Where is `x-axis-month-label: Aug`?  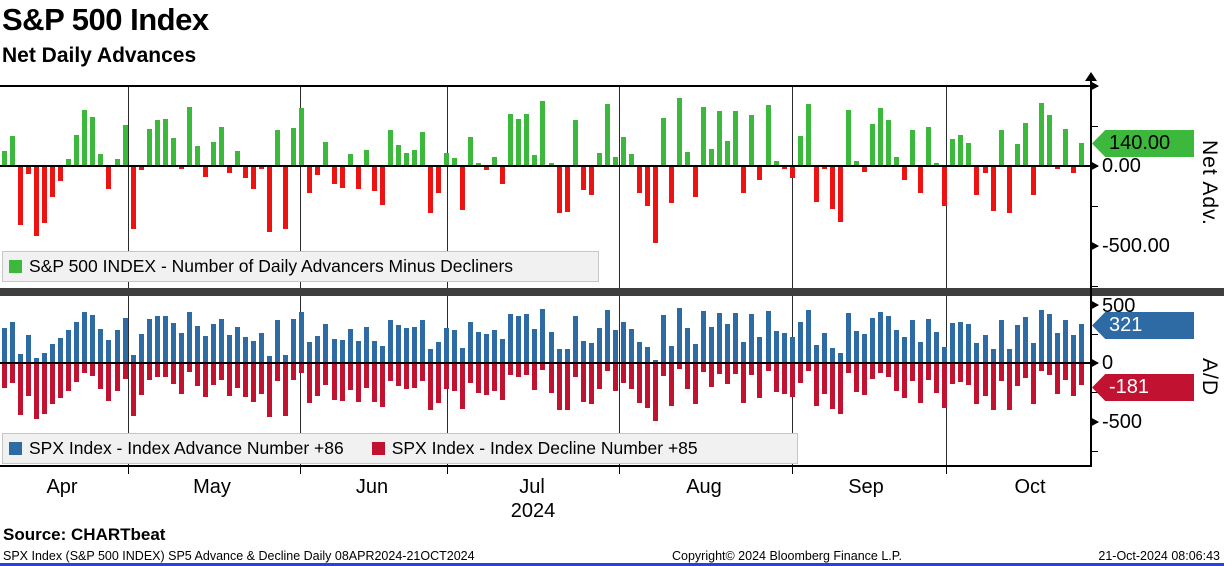
x-axis-month-label: Aug is located at coordinates (704, 487).